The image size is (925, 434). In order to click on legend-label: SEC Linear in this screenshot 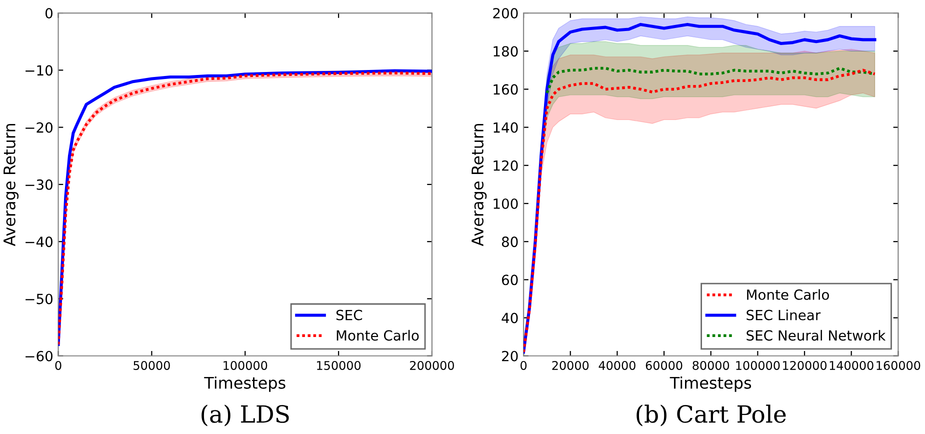, I will do `click(783, 315)`.